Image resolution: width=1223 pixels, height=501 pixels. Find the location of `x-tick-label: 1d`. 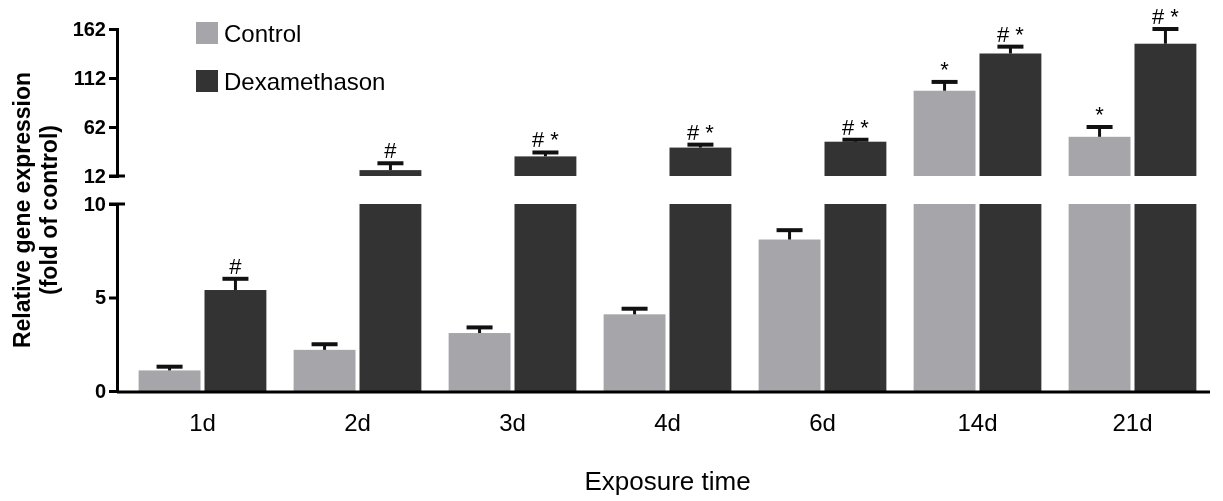

x-tick-label: 1d is located at coordinates (202, 422).